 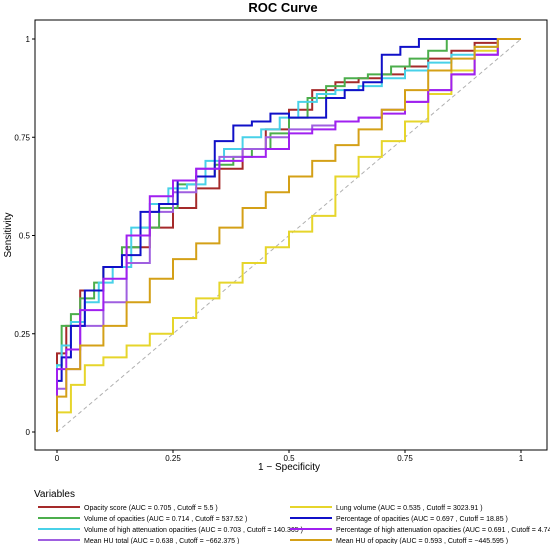 I want to click on y-tick-layer: 0 0.25 0.5 0.75 1, so click(x=24, y=236).